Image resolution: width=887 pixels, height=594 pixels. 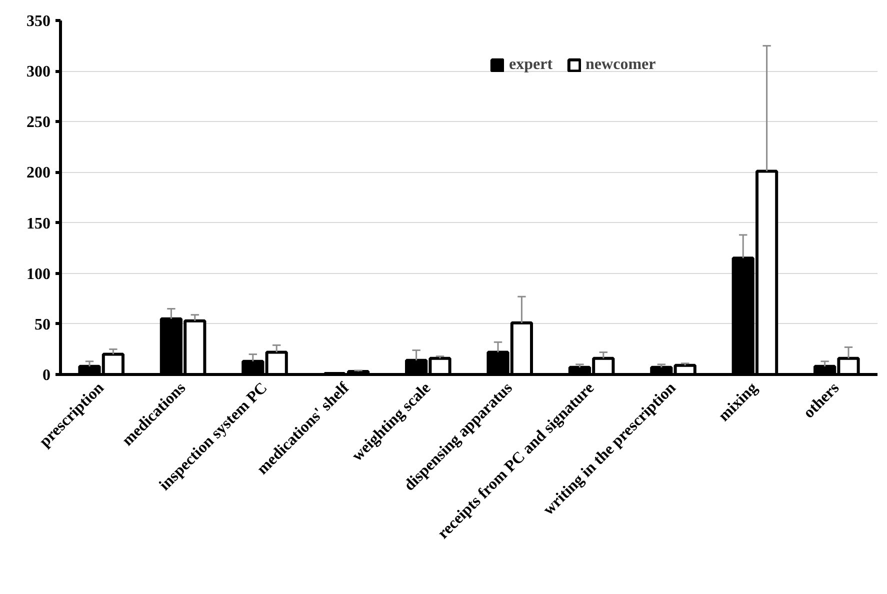 What do you see at coordinates (46, 375) in the screenshot?
I see `y-tick-label: 0` at bounding box center [46, 375].